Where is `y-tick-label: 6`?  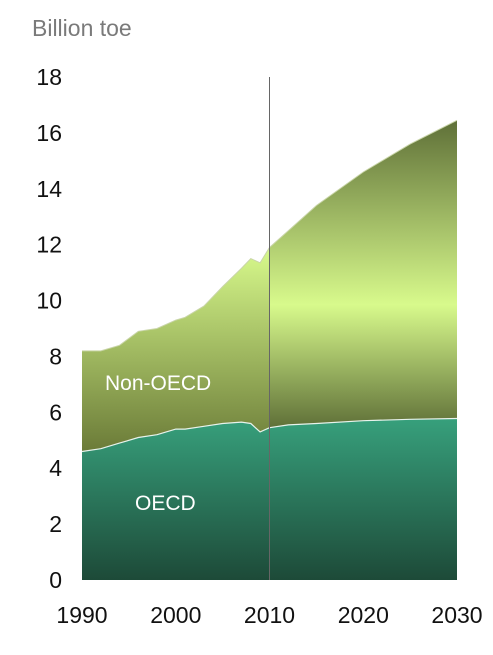 y-tick-label: 6 is located at coordinates (55, 412).